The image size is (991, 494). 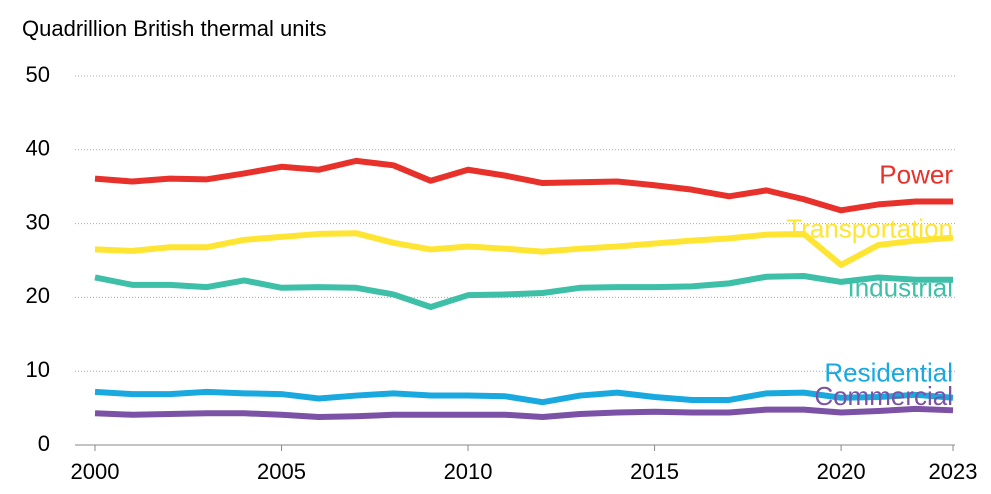 What do you see at coordinates (869, 228) in the screenshot?
I see `series-label: Transportation` at bounding box center [869, 228].